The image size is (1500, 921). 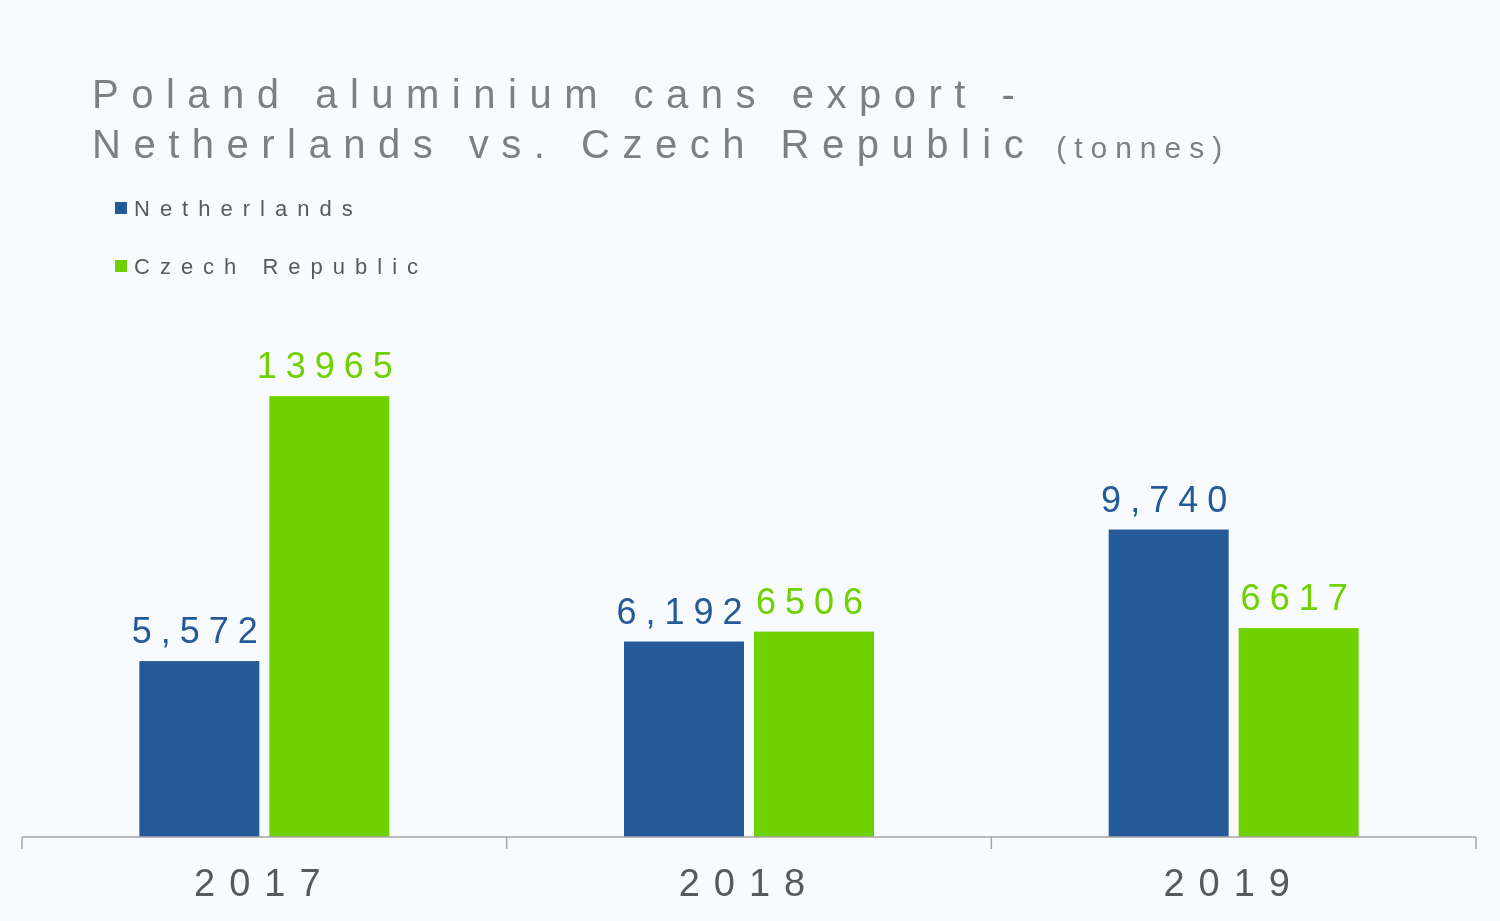 I want to click on data-label: 6506, so click(x=814, y=601).